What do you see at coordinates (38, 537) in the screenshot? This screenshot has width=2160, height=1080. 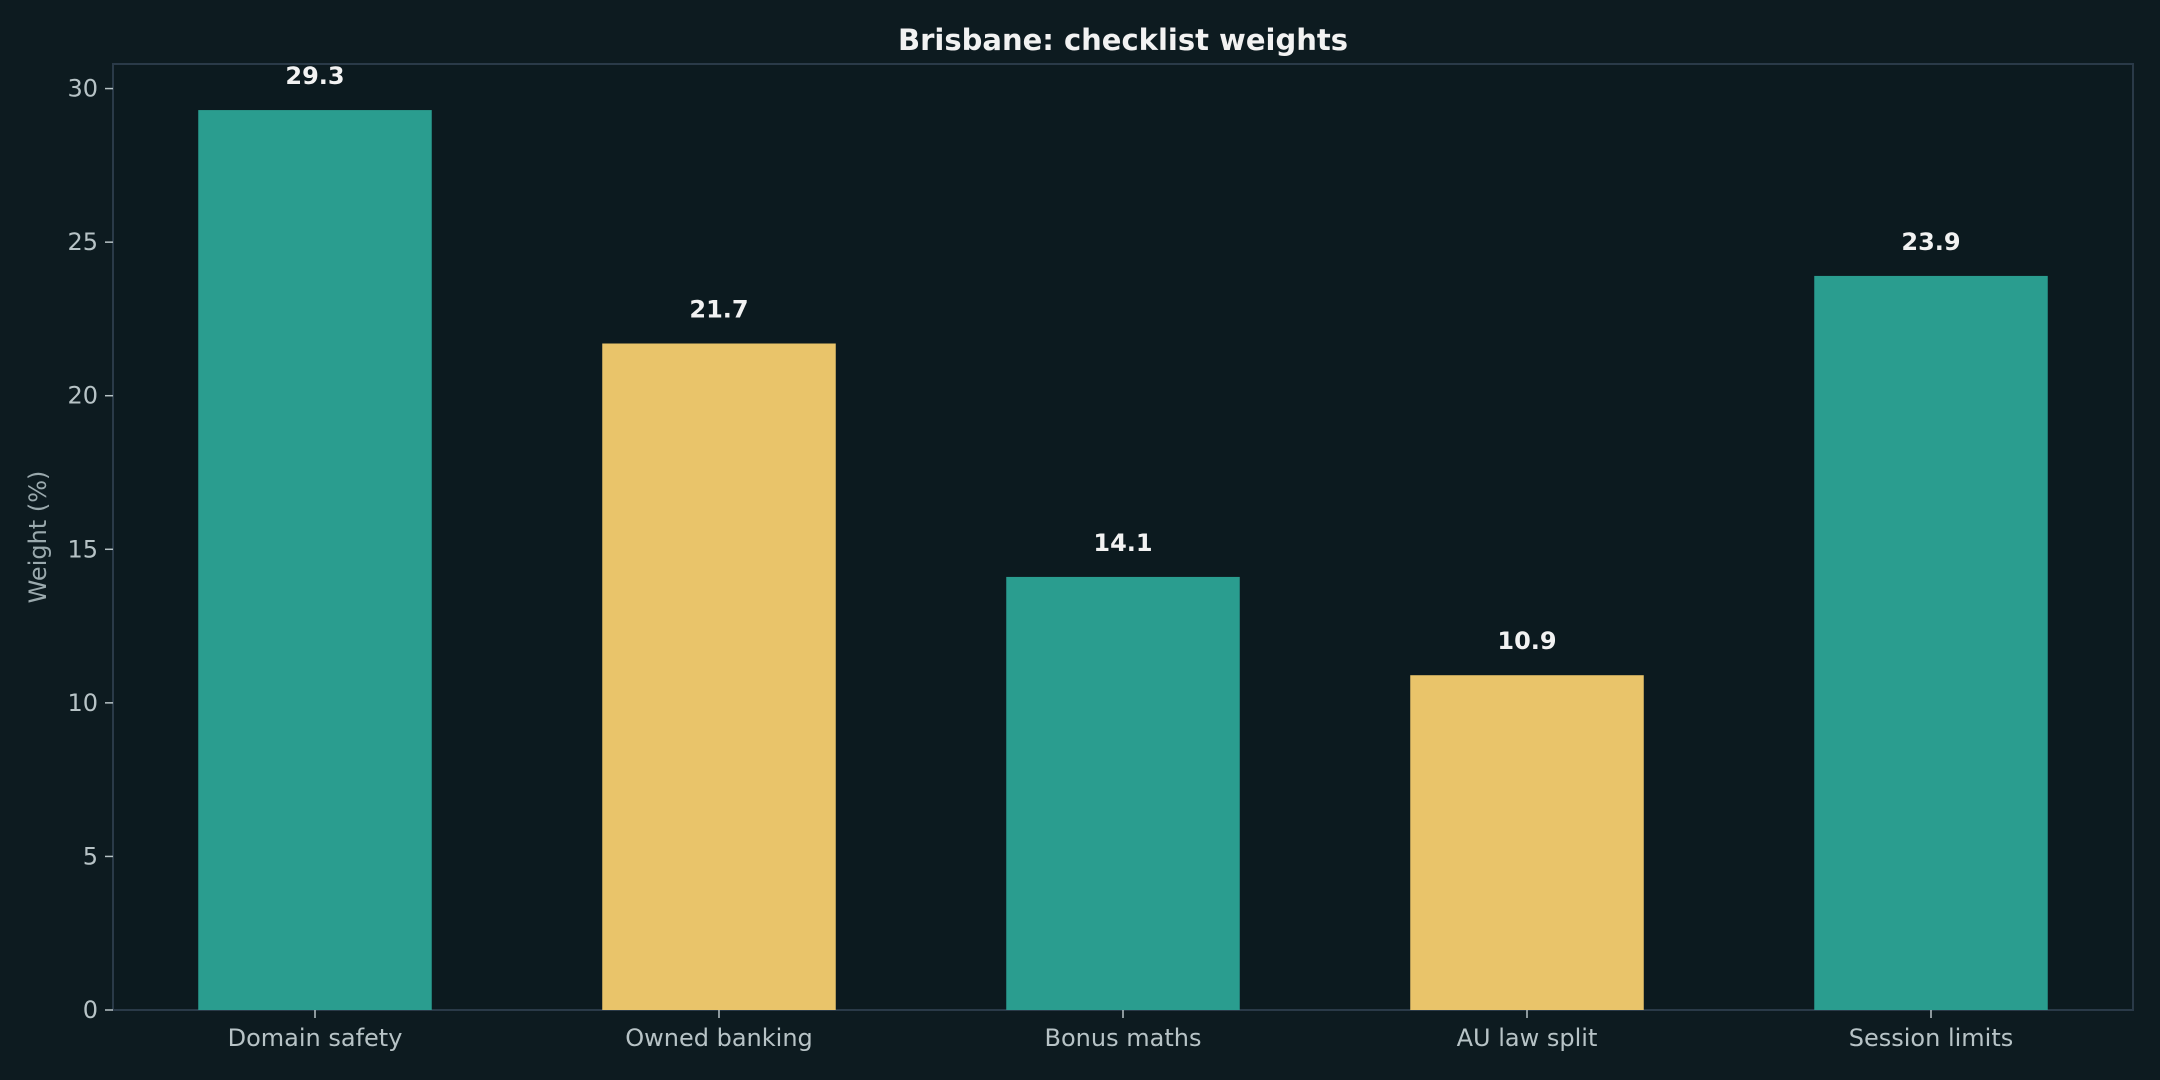 I see `y-axis-label: Weight (%)` at bounding box center [38, 537].